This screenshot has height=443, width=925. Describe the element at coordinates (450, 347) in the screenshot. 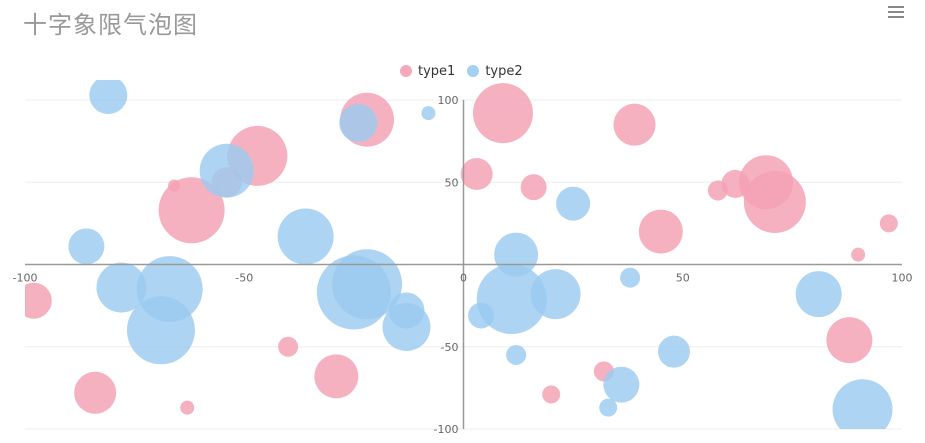

I see `y-tick-label: -50` at that location.